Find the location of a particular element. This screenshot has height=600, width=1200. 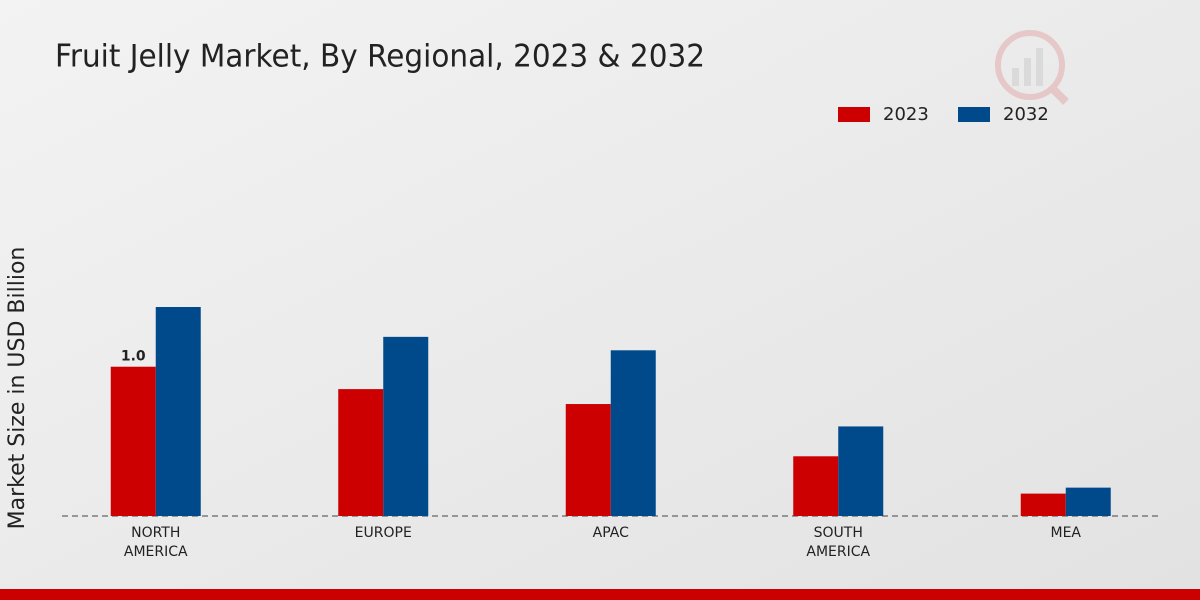

y-axis-label: Market Size in USD Billion is located at coordinates (17, 388).